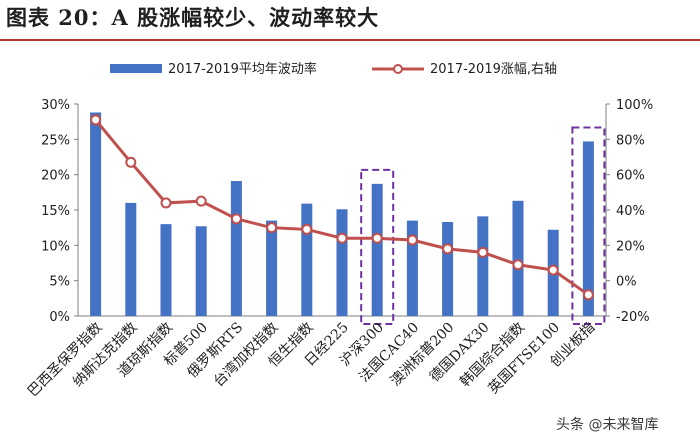 Image resolution: width=700 pixels, height=444 pixels. I want to click on left-tick-label: 30%, so click(55, 105).